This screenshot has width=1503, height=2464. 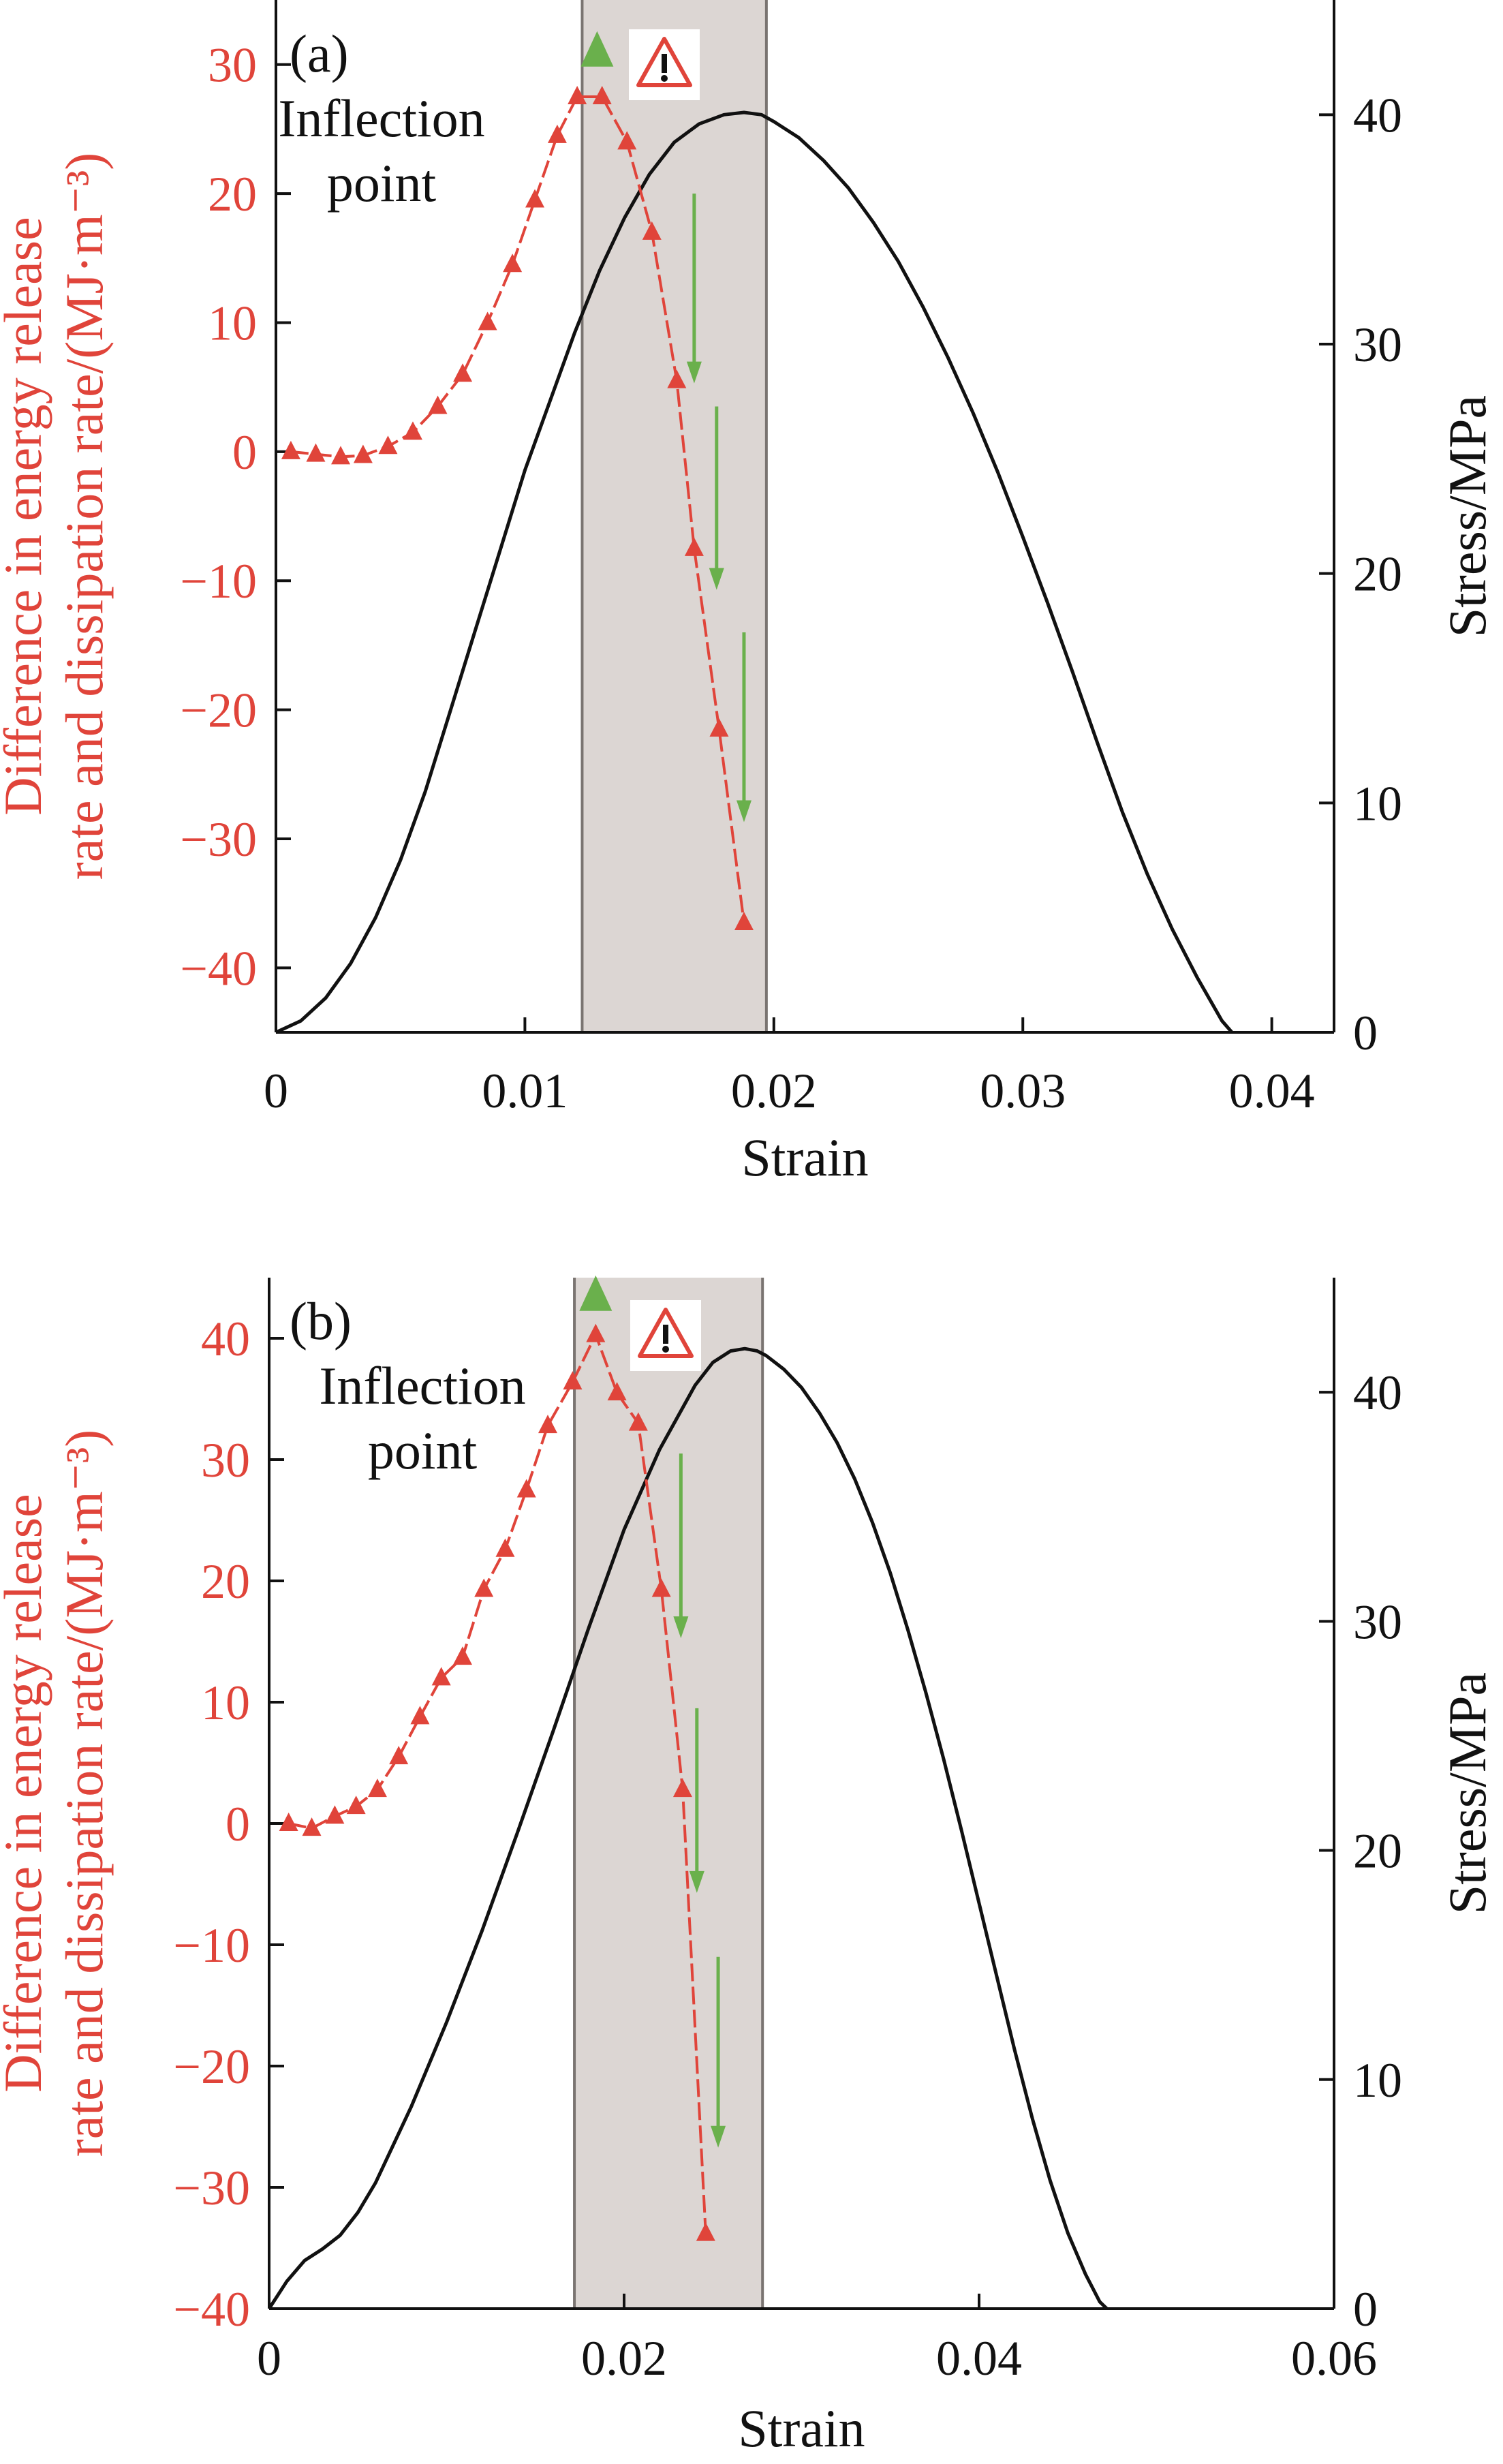 I want to click on y-left-tick-label: 20, so click(x=225, y=1581).